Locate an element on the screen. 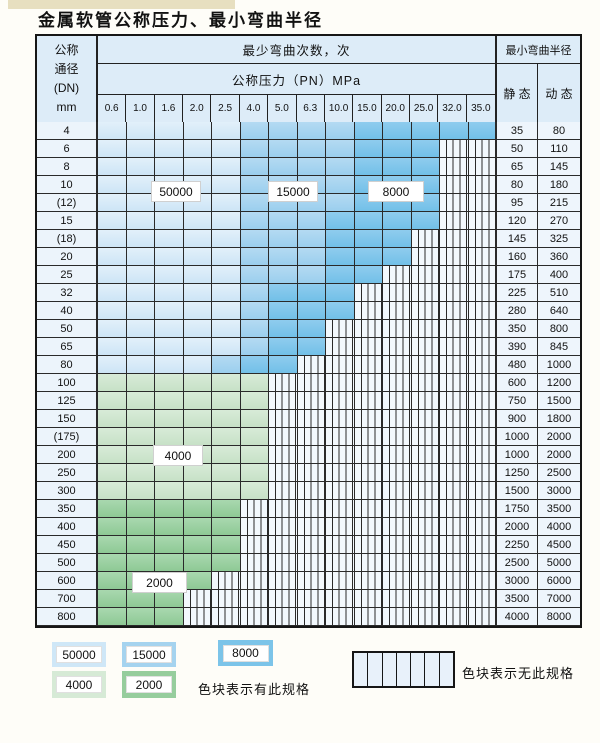  header-pressure-value: 0.6 is located at coordinates (112, 108).